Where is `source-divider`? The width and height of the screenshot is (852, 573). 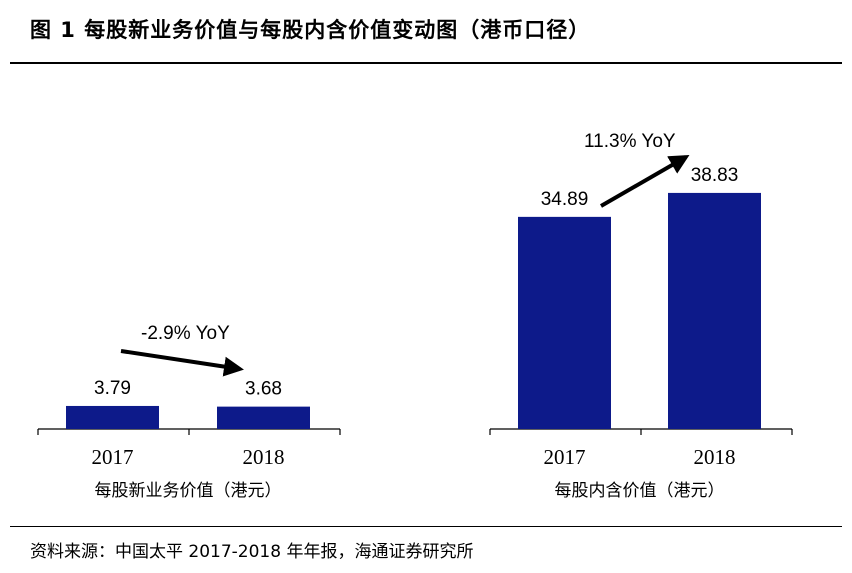
source-divider is located at coordinates (426, 526).